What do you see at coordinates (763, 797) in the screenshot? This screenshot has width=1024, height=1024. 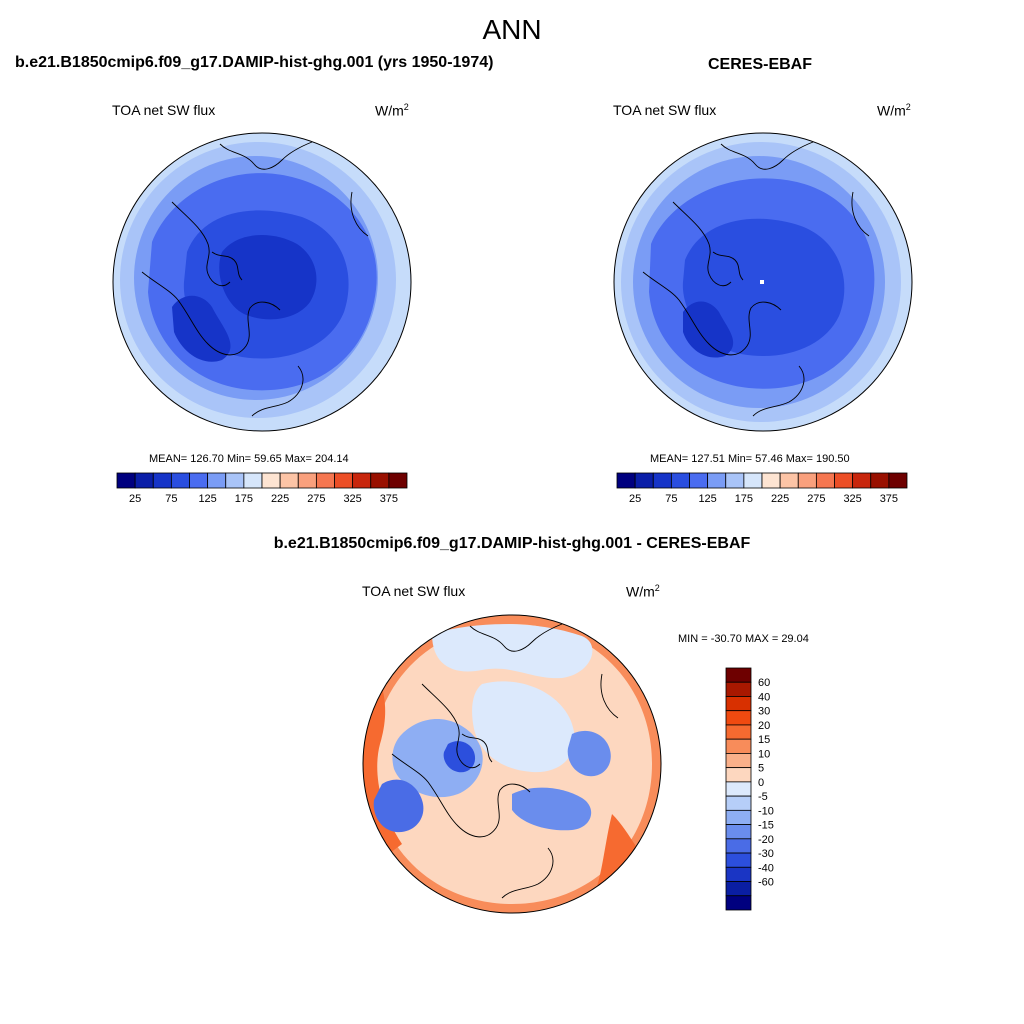 I see `diff-colorbar-tick-label: -5` at bounding box center [763, 797].